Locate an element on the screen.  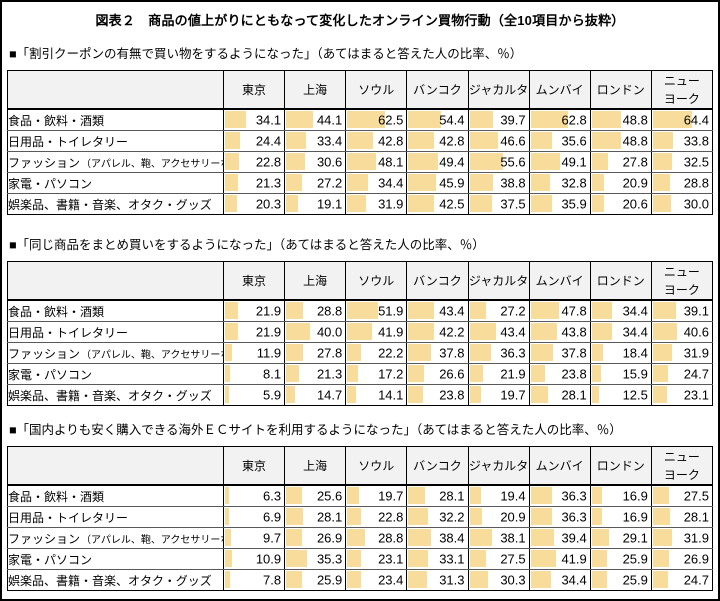
value-text: 23.8 is located at coordinates (574, 374).